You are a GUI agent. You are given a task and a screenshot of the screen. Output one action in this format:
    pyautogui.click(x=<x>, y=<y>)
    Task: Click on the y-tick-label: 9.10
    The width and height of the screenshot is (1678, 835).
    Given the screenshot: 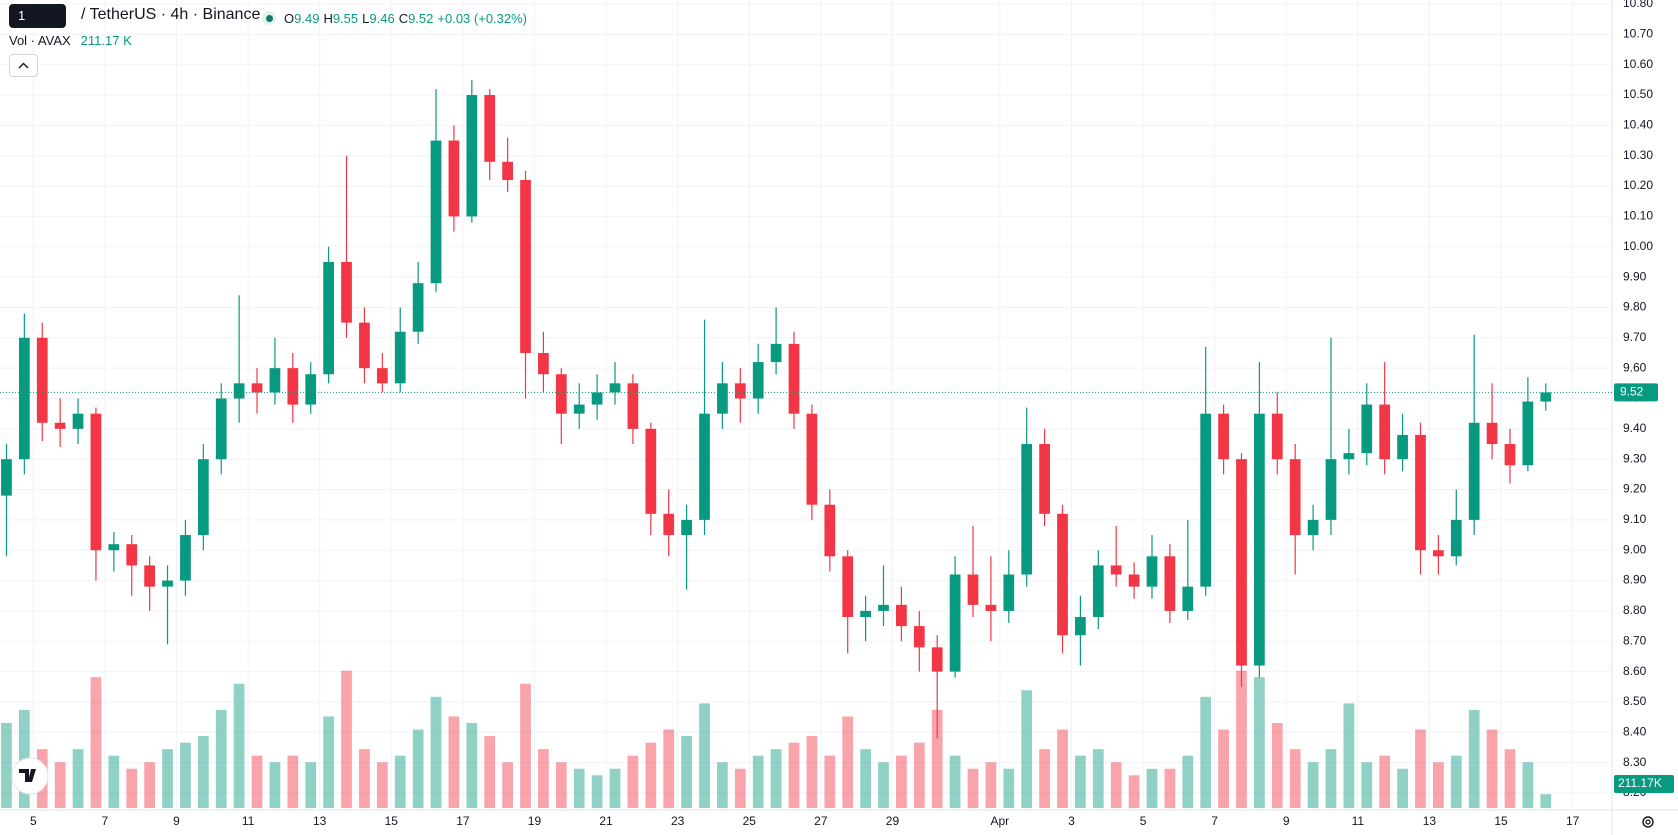 What is the action you would take?
    pyautogui.click(x=1635, y=519)
    